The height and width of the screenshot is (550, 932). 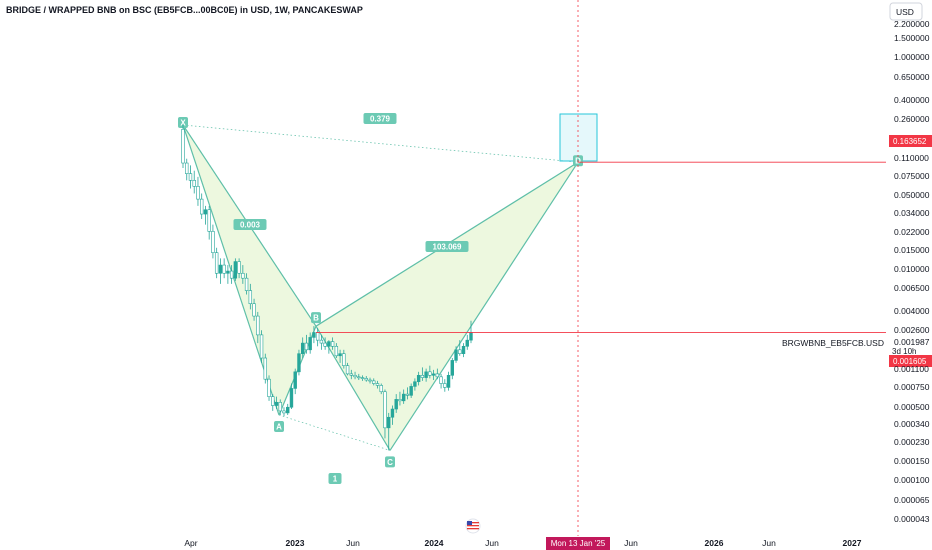 What do you see at coordinates (912, 288) in the screenshot?
I see `y-tick: 0.006500` at bounding box center [912, 288].